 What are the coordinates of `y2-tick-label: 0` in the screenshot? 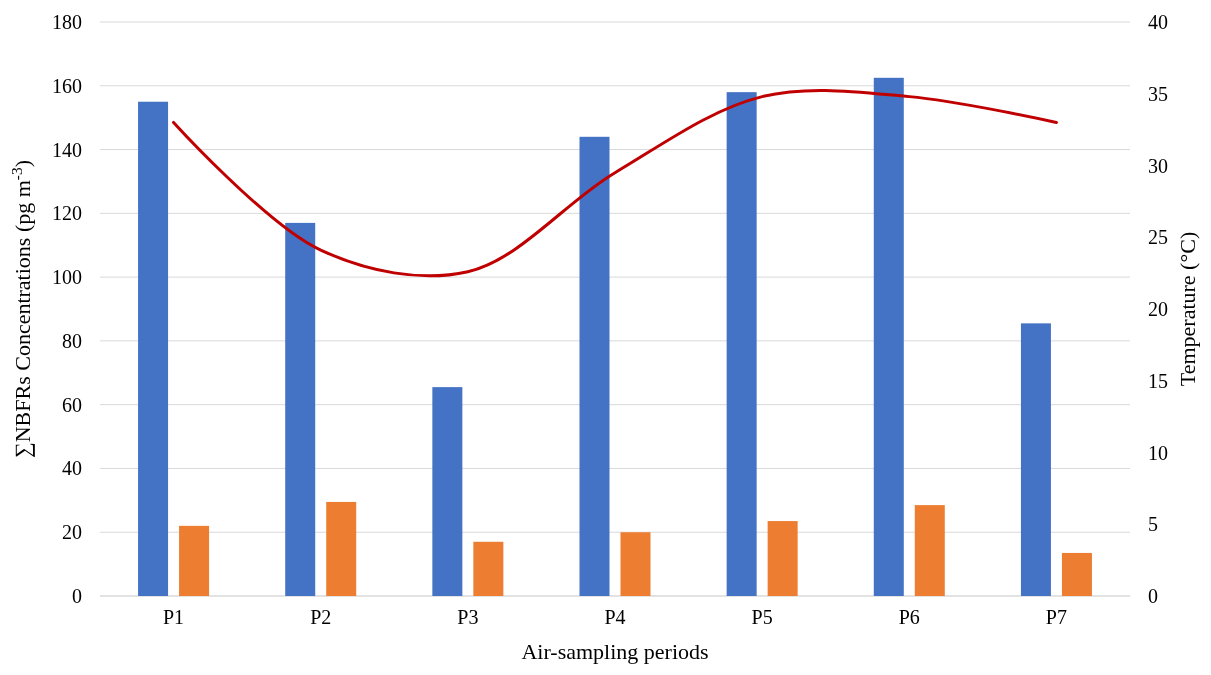 It's located at (1153, 596).